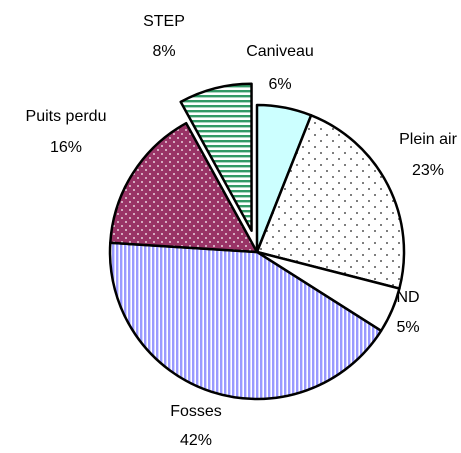  Describe the element at coordinates (66, 147) in the screenshot. I see `slice-value-label: 16%` at that location.